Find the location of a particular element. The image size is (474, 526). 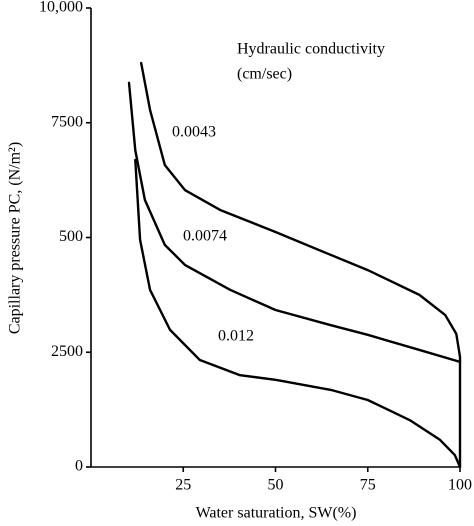

y-tick-label: 500 is located at coordinates (71, 236).